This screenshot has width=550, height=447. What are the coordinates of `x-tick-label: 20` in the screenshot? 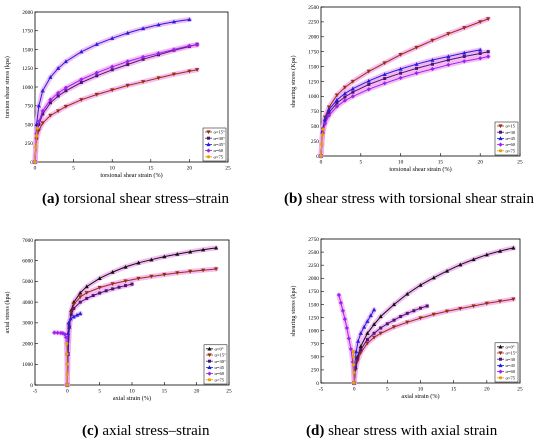 It's located at (487, 390).